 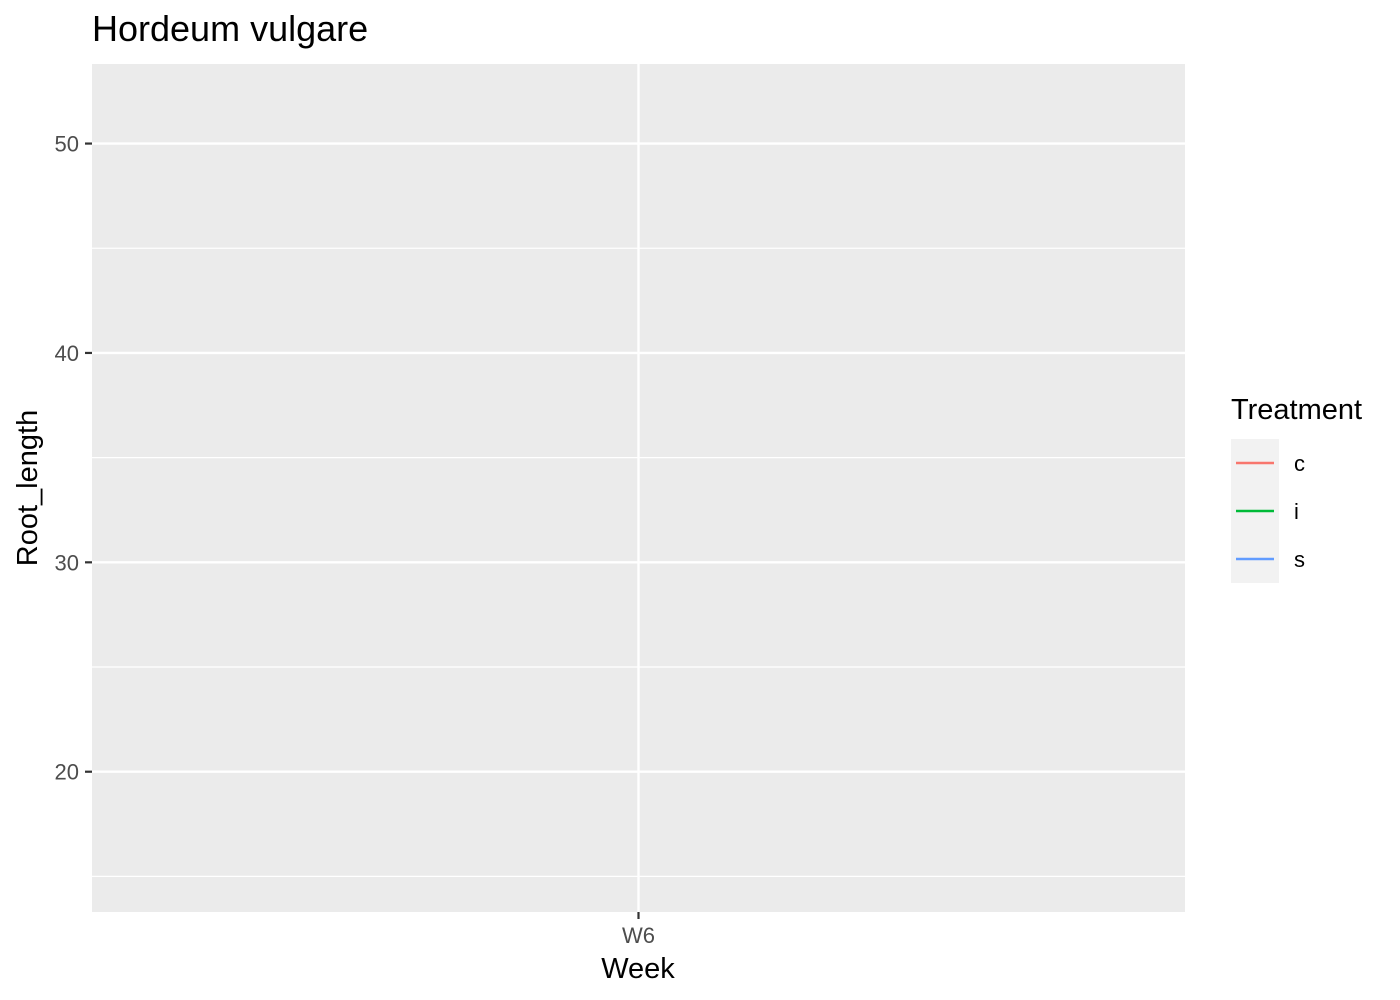 I want to click on y-tick-label: 20, so click(x=67, y=772).